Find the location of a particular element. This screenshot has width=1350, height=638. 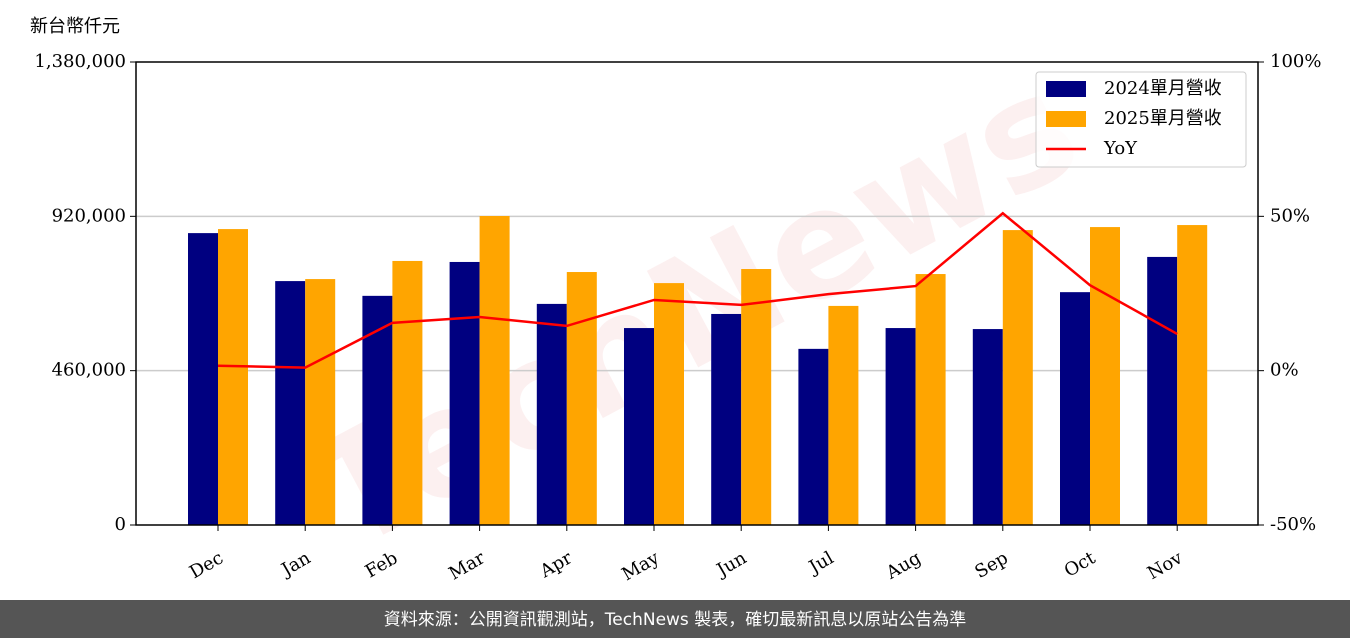

y2-tick-label: 50% is located at coordinates (1290, 215).